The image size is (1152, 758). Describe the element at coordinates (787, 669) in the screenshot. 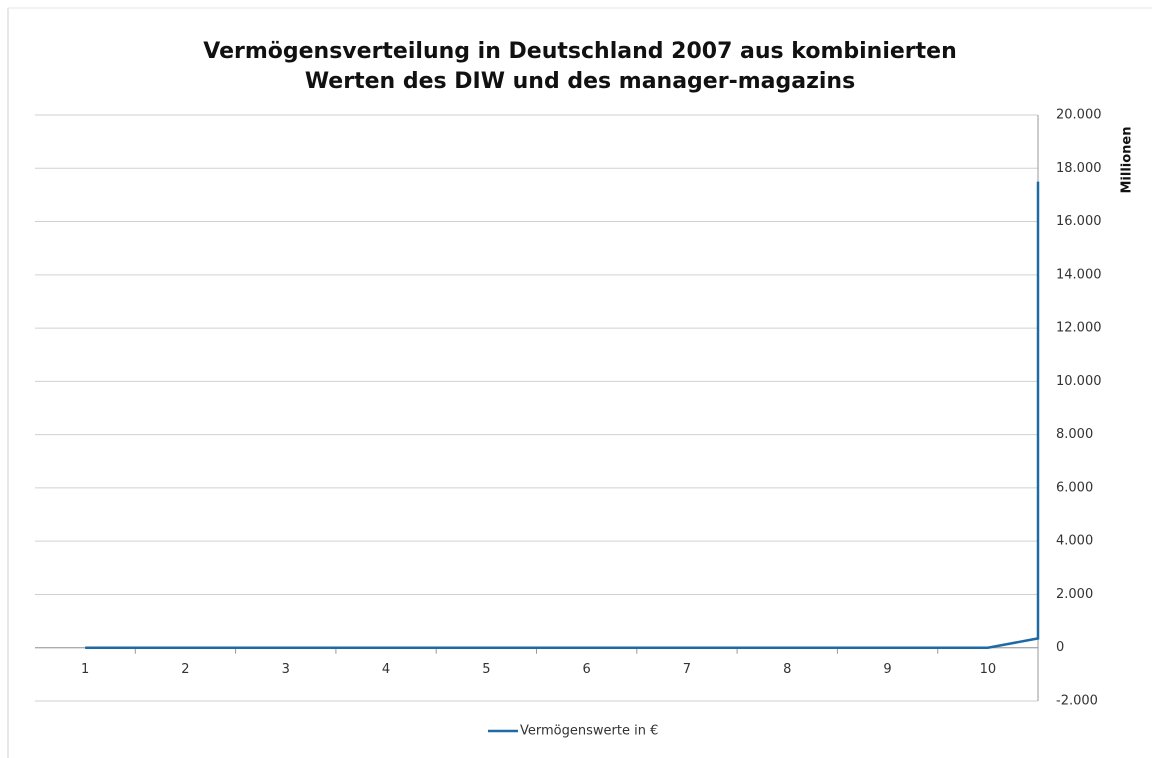

I see `x-tick-label: 8` at that location.